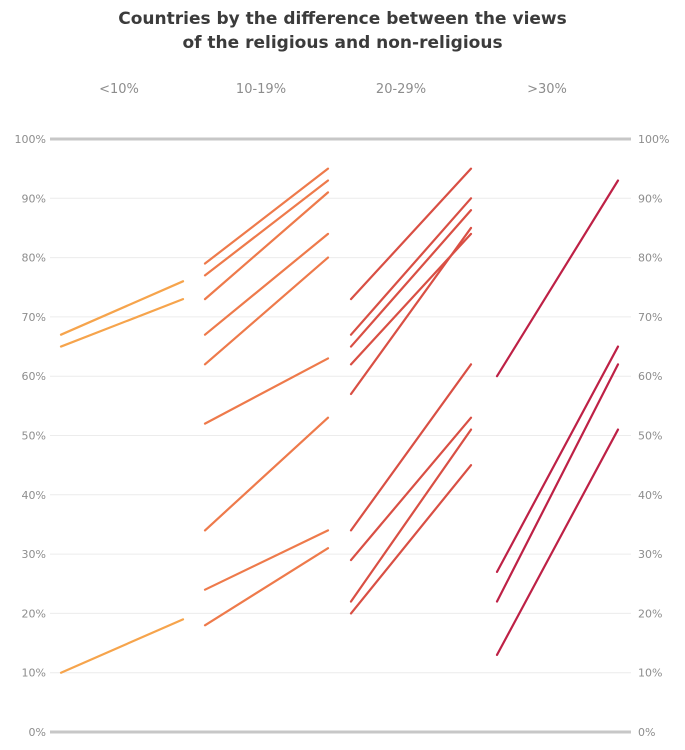 This screenshot has height=750, width=685. What do you see at coordinates (650, 673) in the screenshot?
I see `y-tick-label-right: 10%` at bounding box center [650, 673].